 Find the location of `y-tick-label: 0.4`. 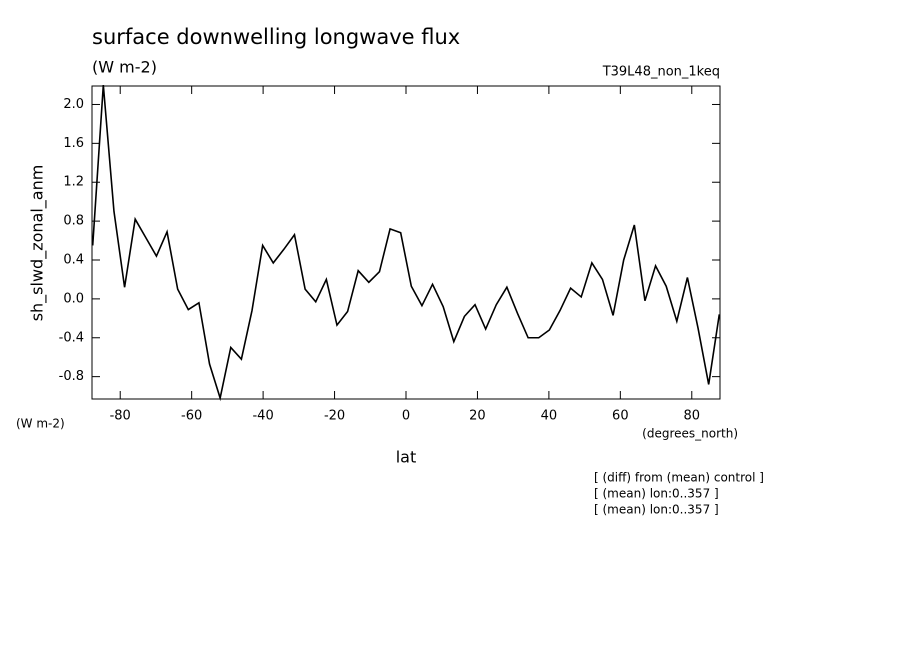

y-tick-label: 0.4 is located at coordinates (73, 259).